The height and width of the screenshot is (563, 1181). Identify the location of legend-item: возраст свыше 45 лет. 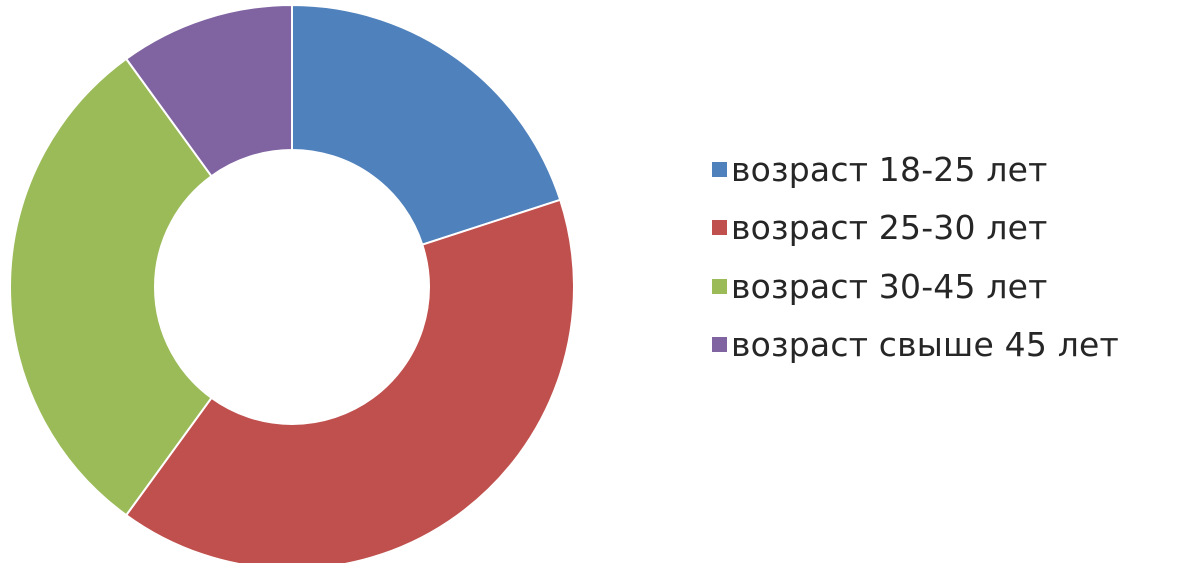
(915, 345).